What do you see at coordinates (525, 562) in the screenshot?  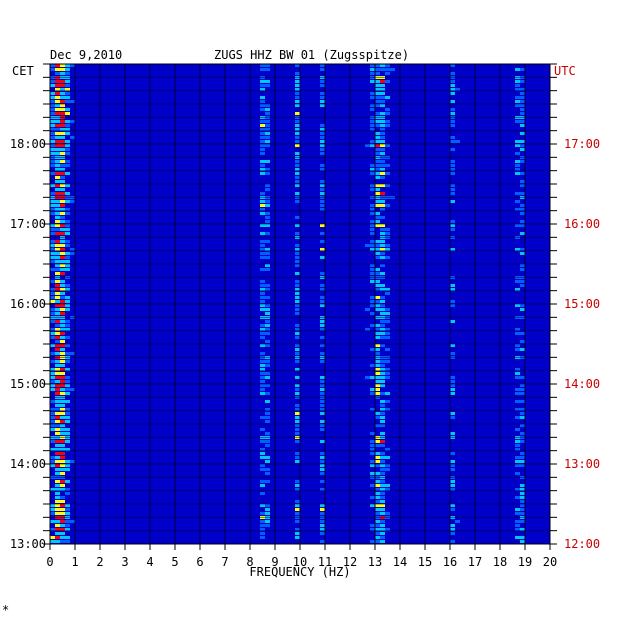 I see `x-tick-label: 19` at bounding box center [525, 562].